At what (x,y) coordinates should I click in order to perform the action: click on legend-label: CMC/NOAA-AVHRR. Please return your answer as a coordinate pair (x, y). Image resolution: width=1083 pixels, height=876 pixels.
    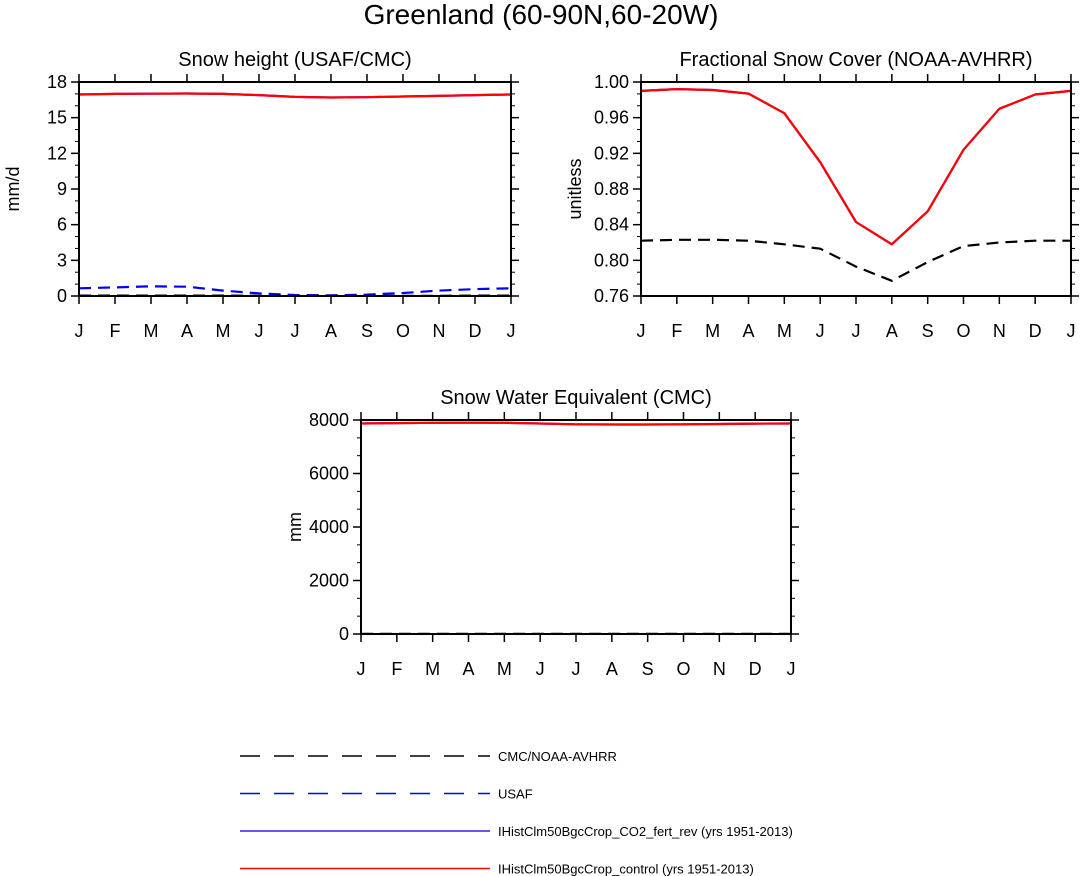
    Looking at the image, I should click on (557, 756).